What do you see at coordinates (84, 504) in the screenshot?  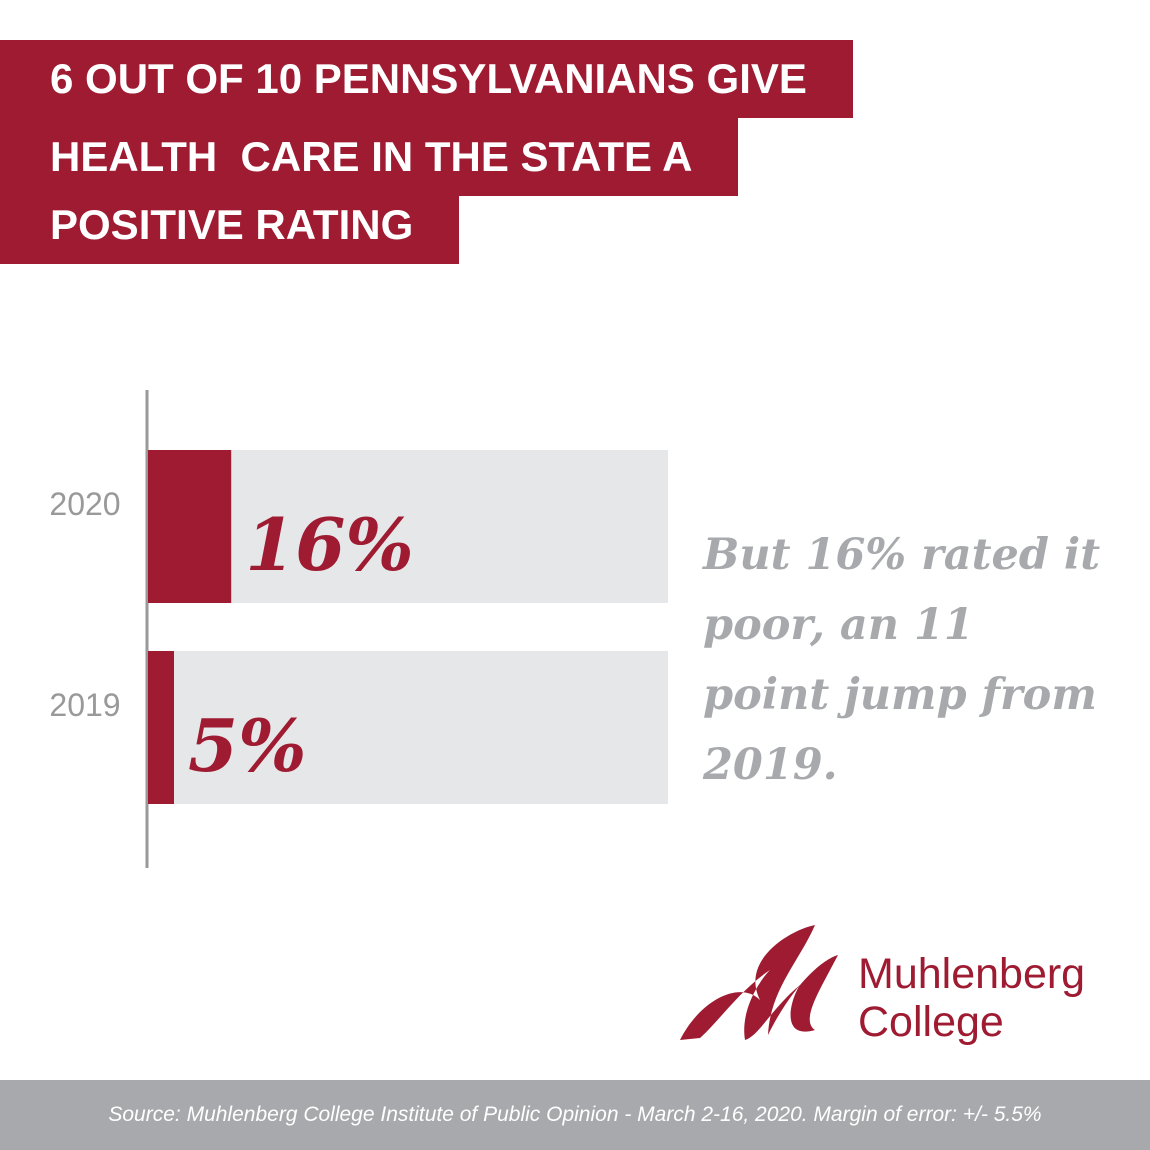 I see `y-tick-label: 2020` at bounding box center [84, 504].